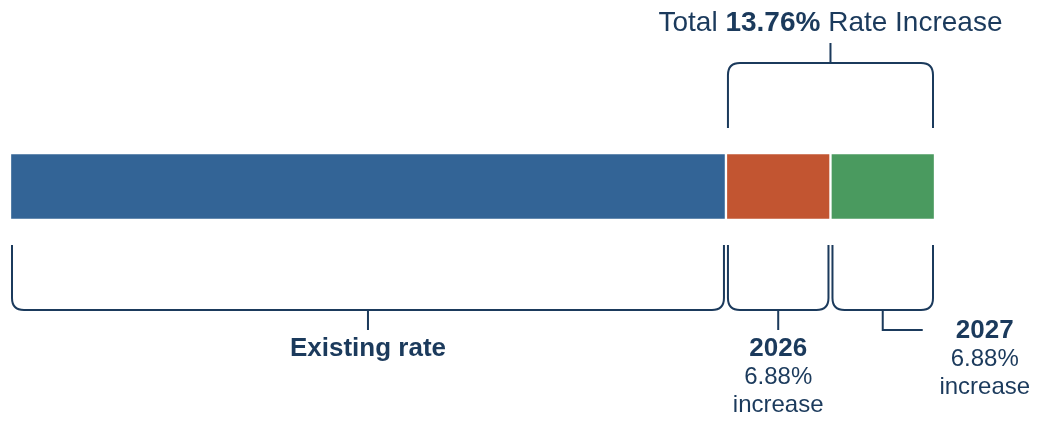 The image size is (1053, 442). I want to click on text: 2027, so click(984, 329).